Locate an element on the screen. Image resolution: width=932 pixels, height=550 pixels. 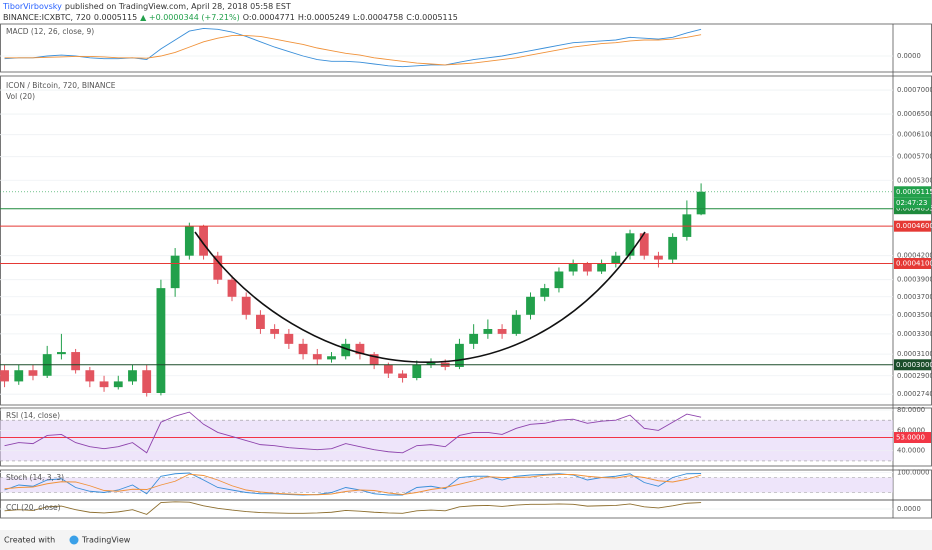
indicator-title: RSI (14, close) is located at coordinates (33, 415).